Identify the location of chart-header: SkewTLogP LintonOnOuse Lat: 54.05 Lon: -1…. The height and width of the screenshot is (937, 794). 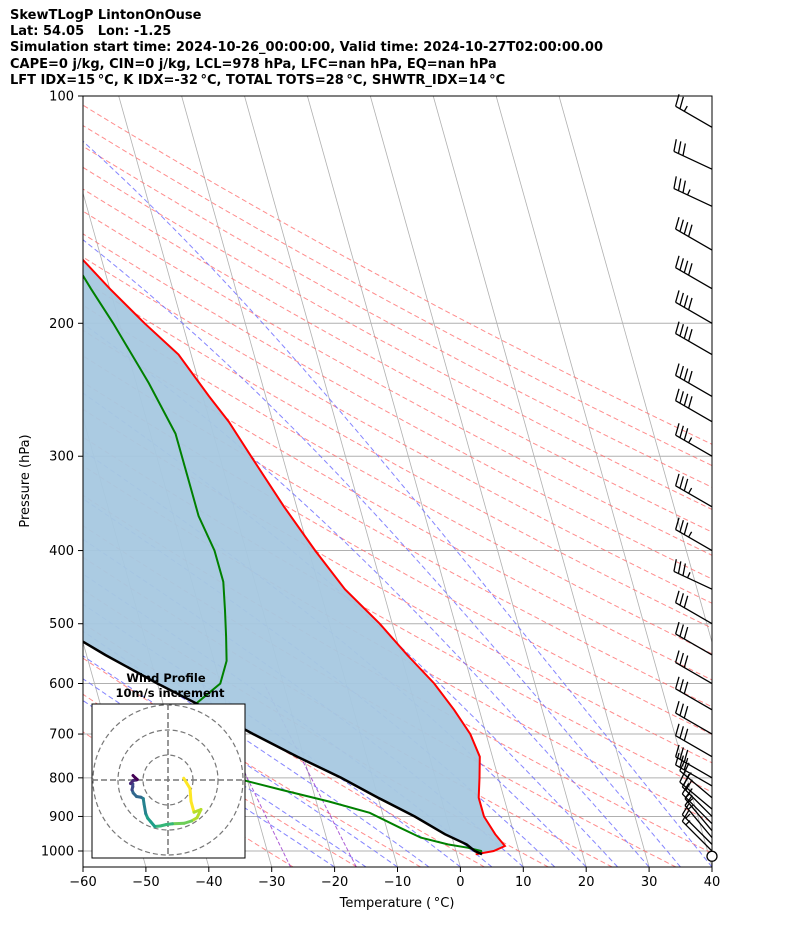
(306, 48).